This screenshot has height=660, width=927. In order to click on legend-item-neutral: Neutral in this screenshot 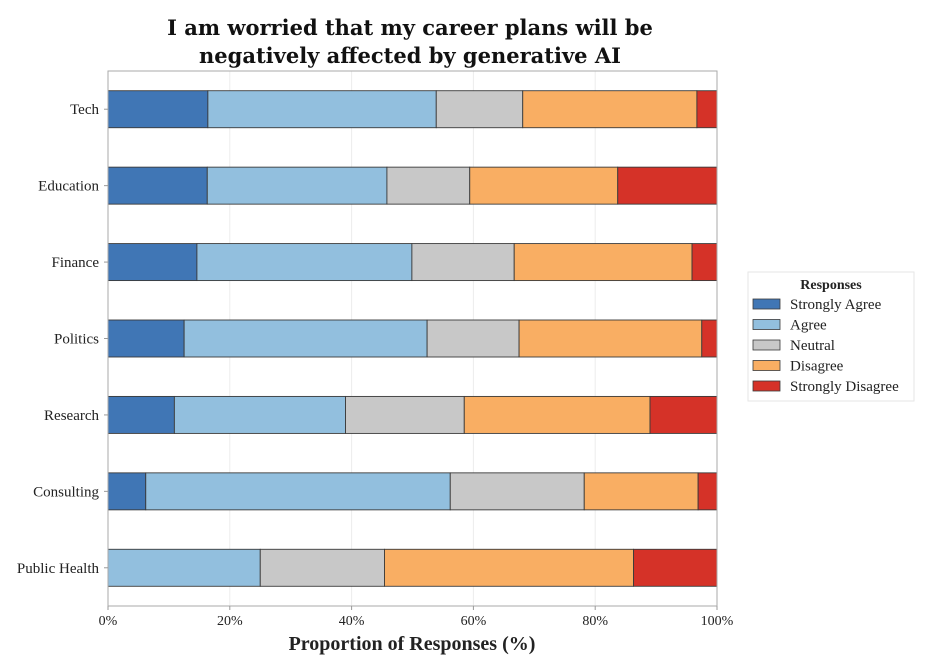, I will do `click(793, 346)`.